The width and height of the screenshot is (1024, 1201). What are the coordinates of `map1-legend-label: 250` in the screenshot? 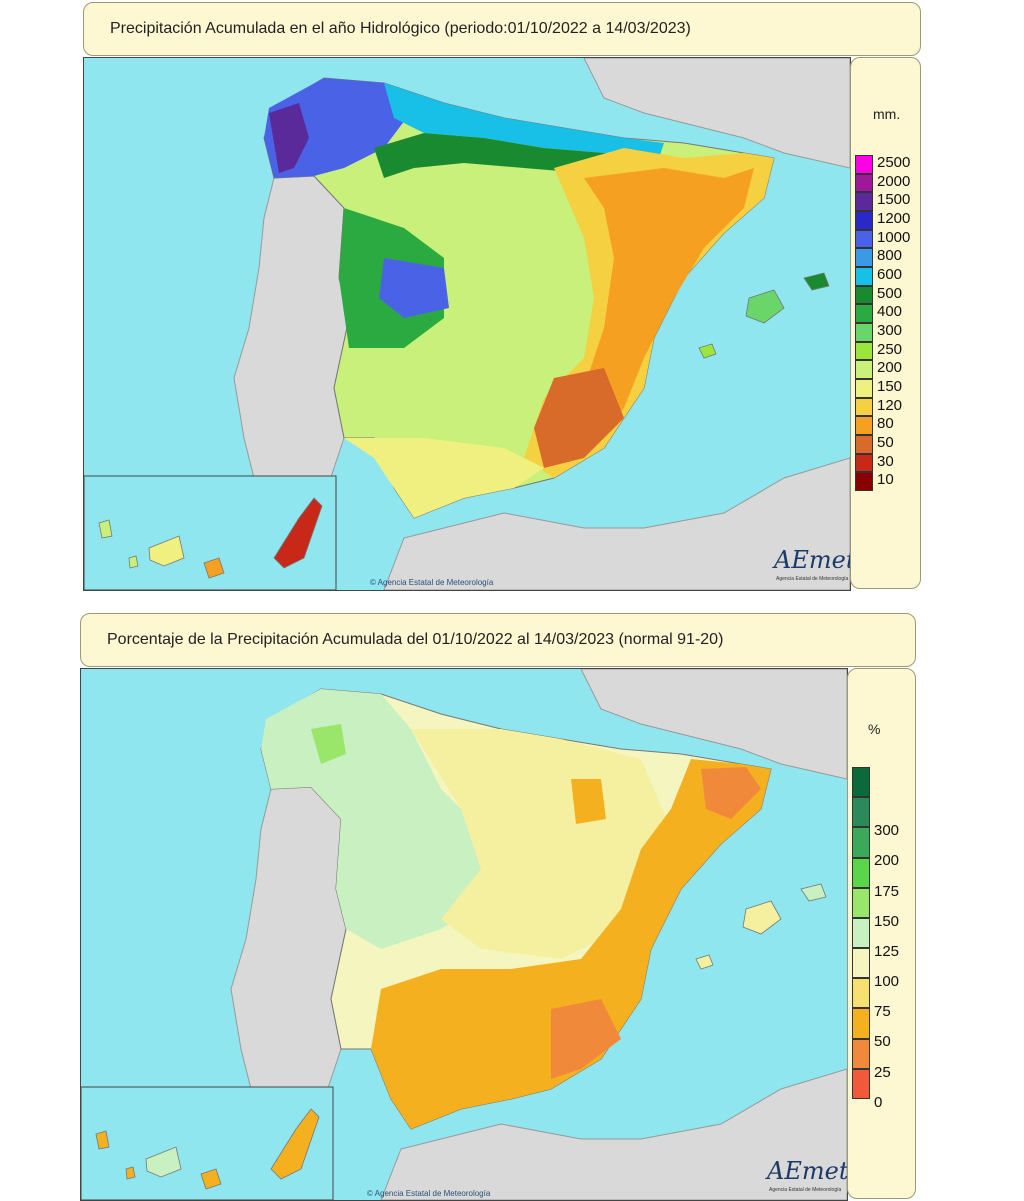 It's located at (890, 349).